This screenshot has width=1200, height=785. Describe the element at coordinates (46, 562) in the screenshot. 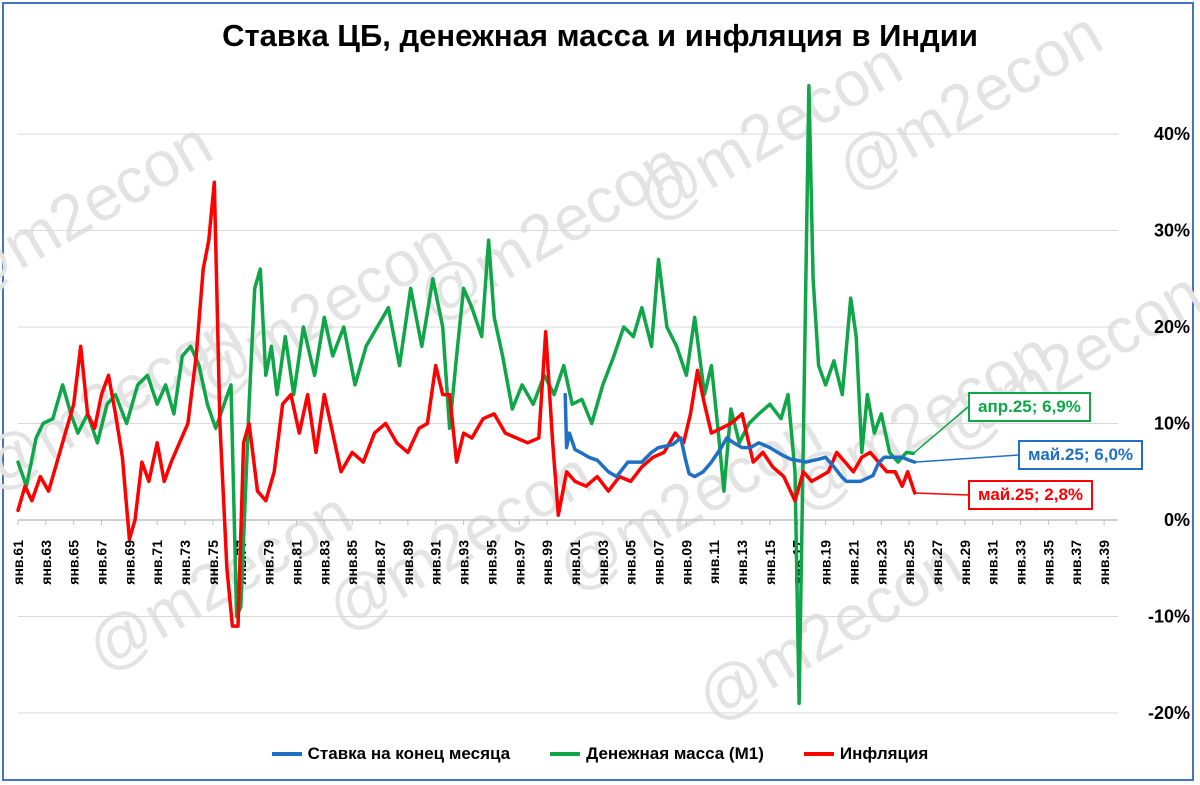

I see `x-tick-label: янв.63` at that location.